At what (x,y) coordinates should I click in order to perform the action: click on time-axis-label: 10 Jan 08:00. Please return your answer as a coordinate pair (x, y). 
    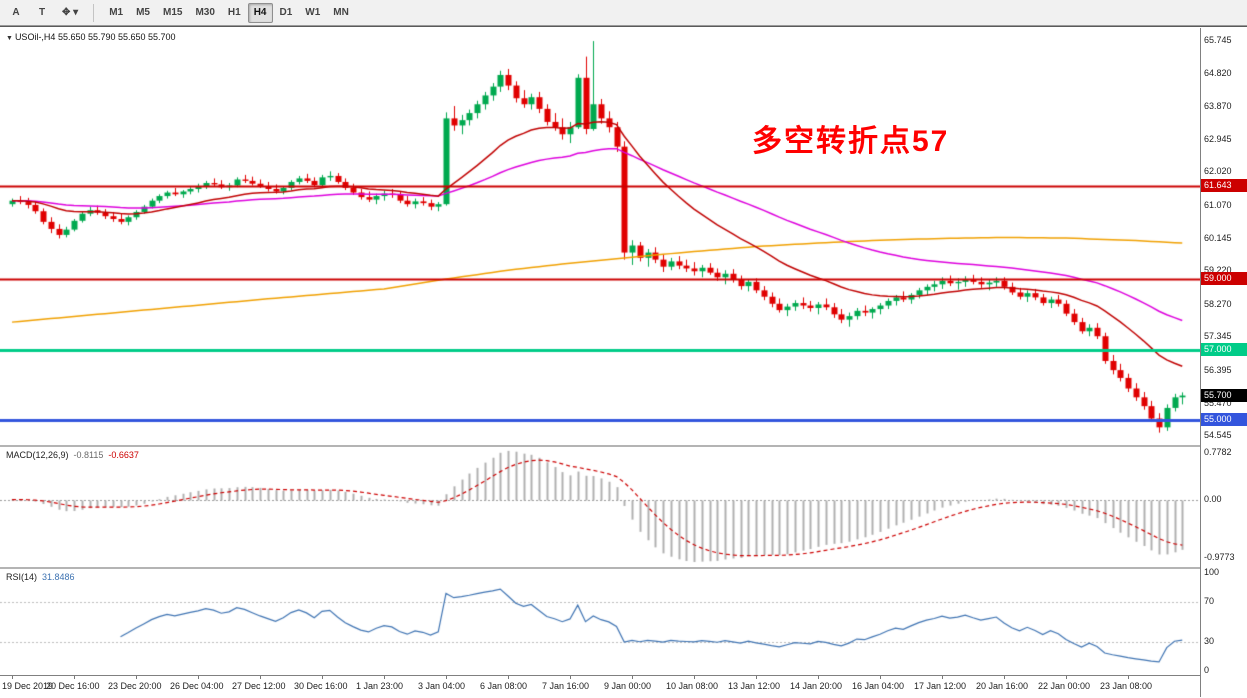
    Looking at the image, I should click on (692, 686).